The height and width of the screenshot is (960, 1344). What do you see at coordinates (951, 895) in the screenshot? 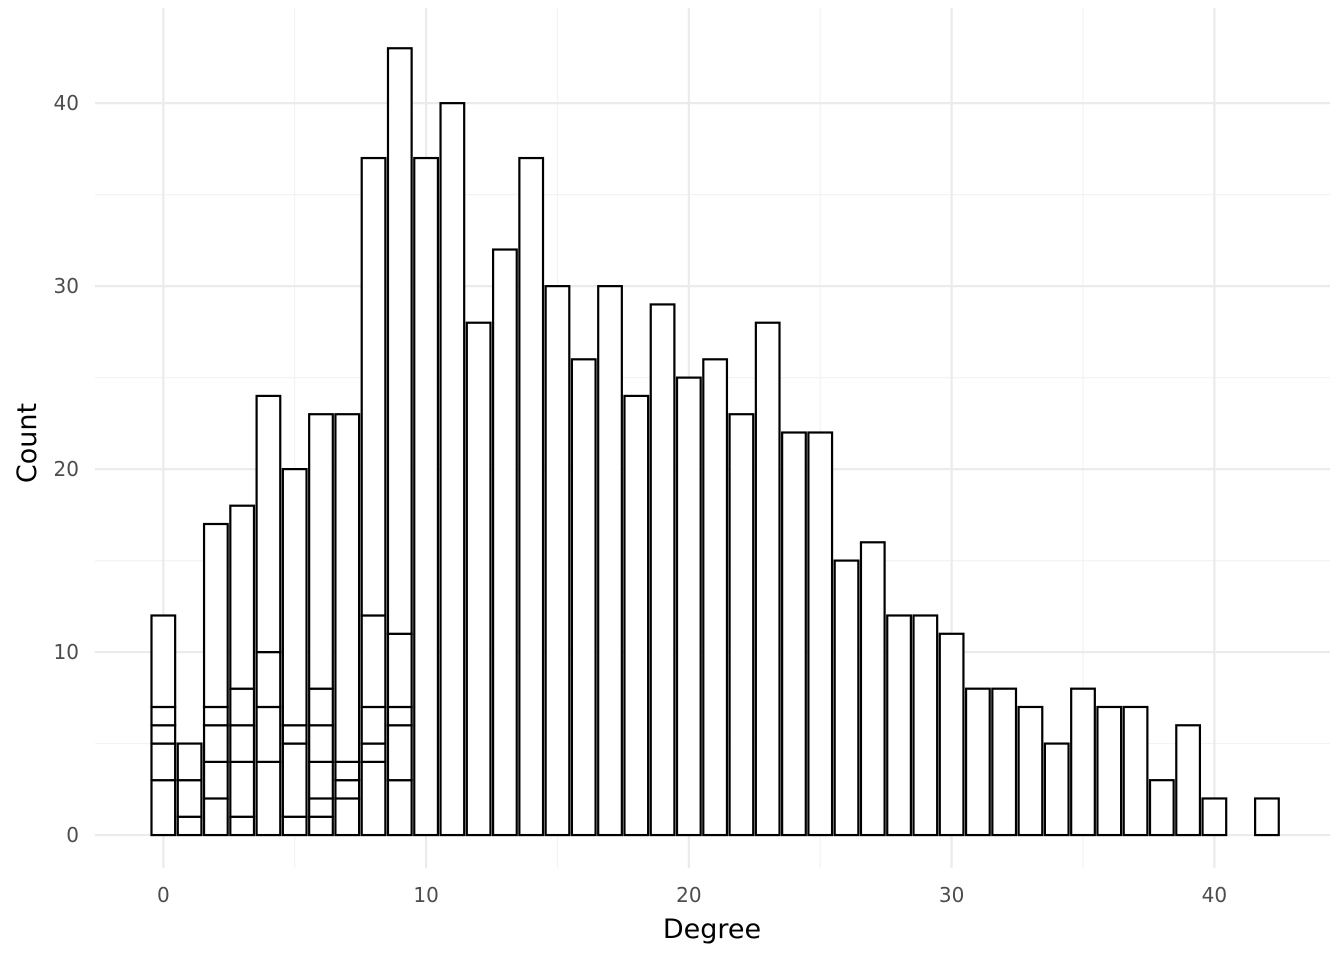
I see `x-tick-label: 30` at bounding box center [951, 895].